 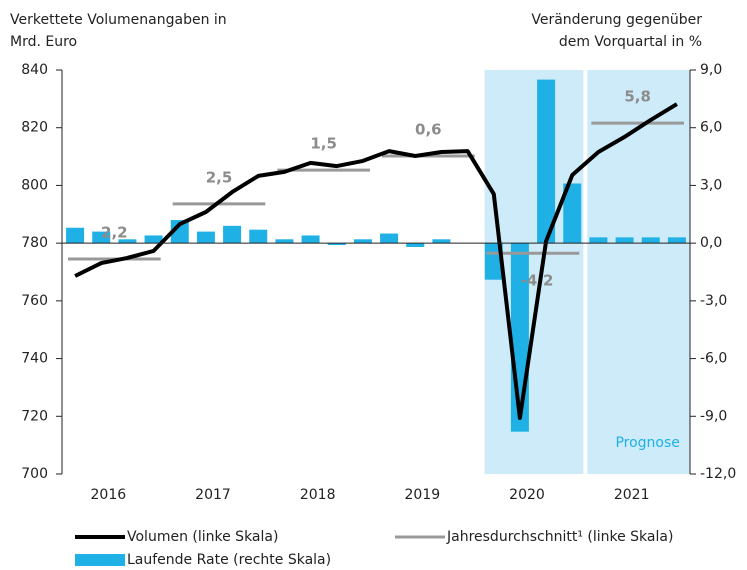 I want to click on y2-tick-label: 6,0, so click(x=711, y=128).